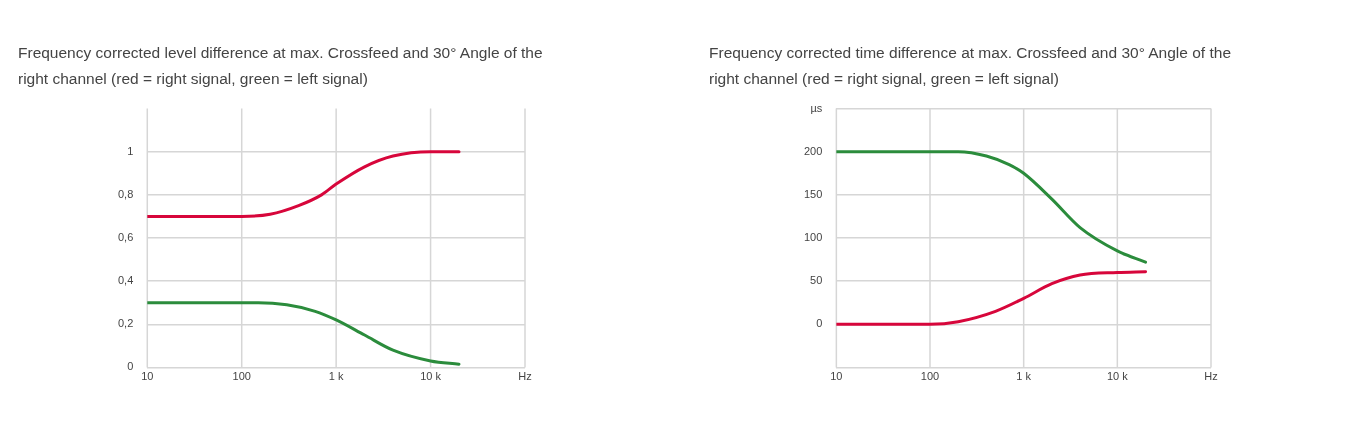 This screenshot has height=426, width=1352. I want to click on chart-title: Frequency corrected level difference at max. Crossfeed and 30° Angle of the right channel (red = right signal, green = left signal), so click(281, 66).